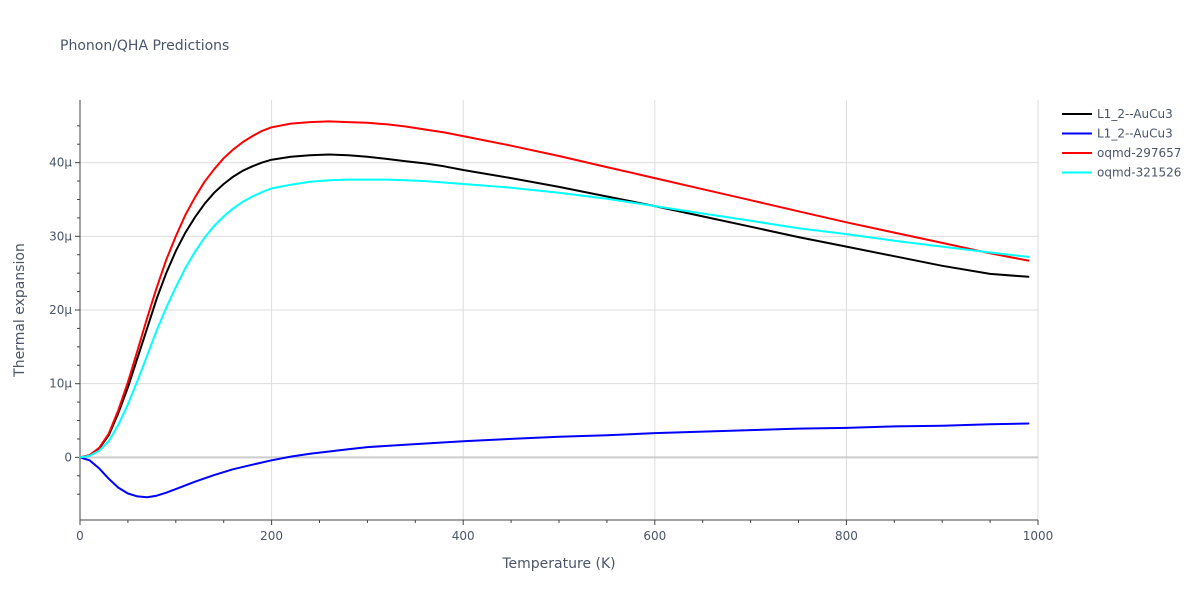  What do you see at coordinates (271, 536) in the screenshot?
I see `x-tick-label: 200` at bounding box center [271, 536].